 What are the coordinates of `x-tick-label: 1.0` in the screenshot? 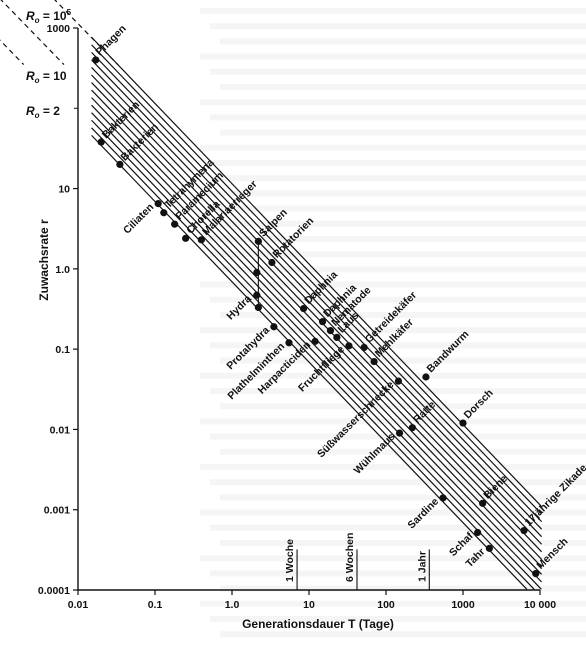 It's located at (232, 605).